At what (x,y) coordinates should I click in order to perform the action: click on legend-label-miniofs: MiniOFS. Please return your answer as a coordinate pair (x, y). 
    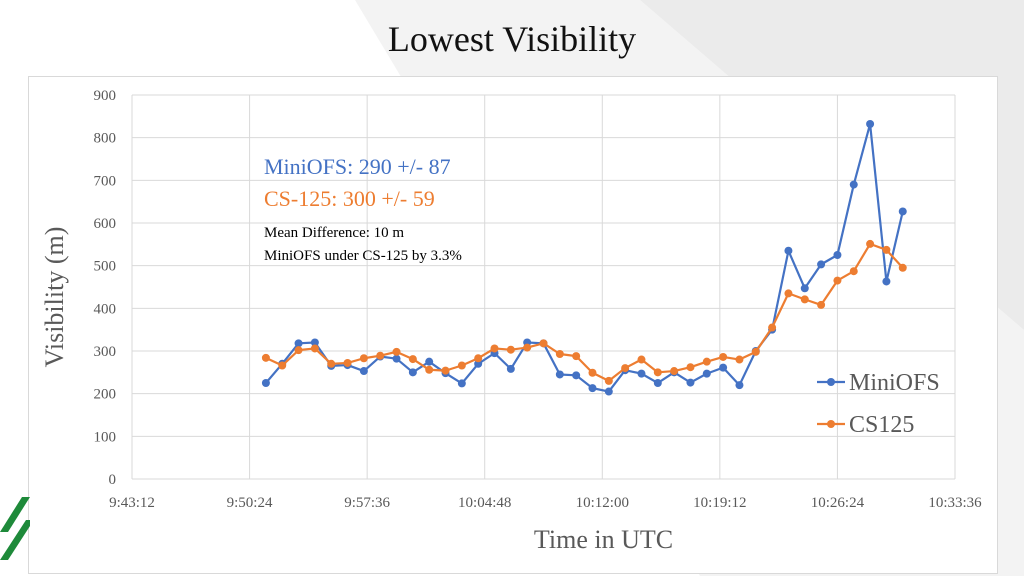
    Looking at the image, I should click on (894, 383).